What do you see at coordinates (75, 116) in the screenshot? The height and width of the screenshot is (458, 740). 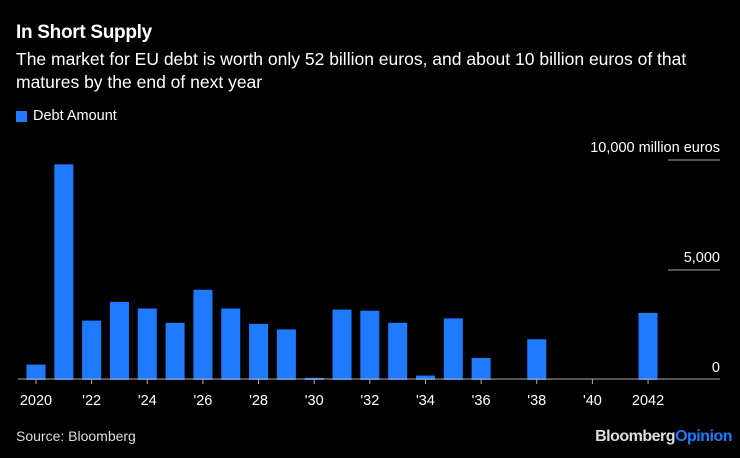 I see `legend-label: Debt Amount` at bounding box center [75, 116].